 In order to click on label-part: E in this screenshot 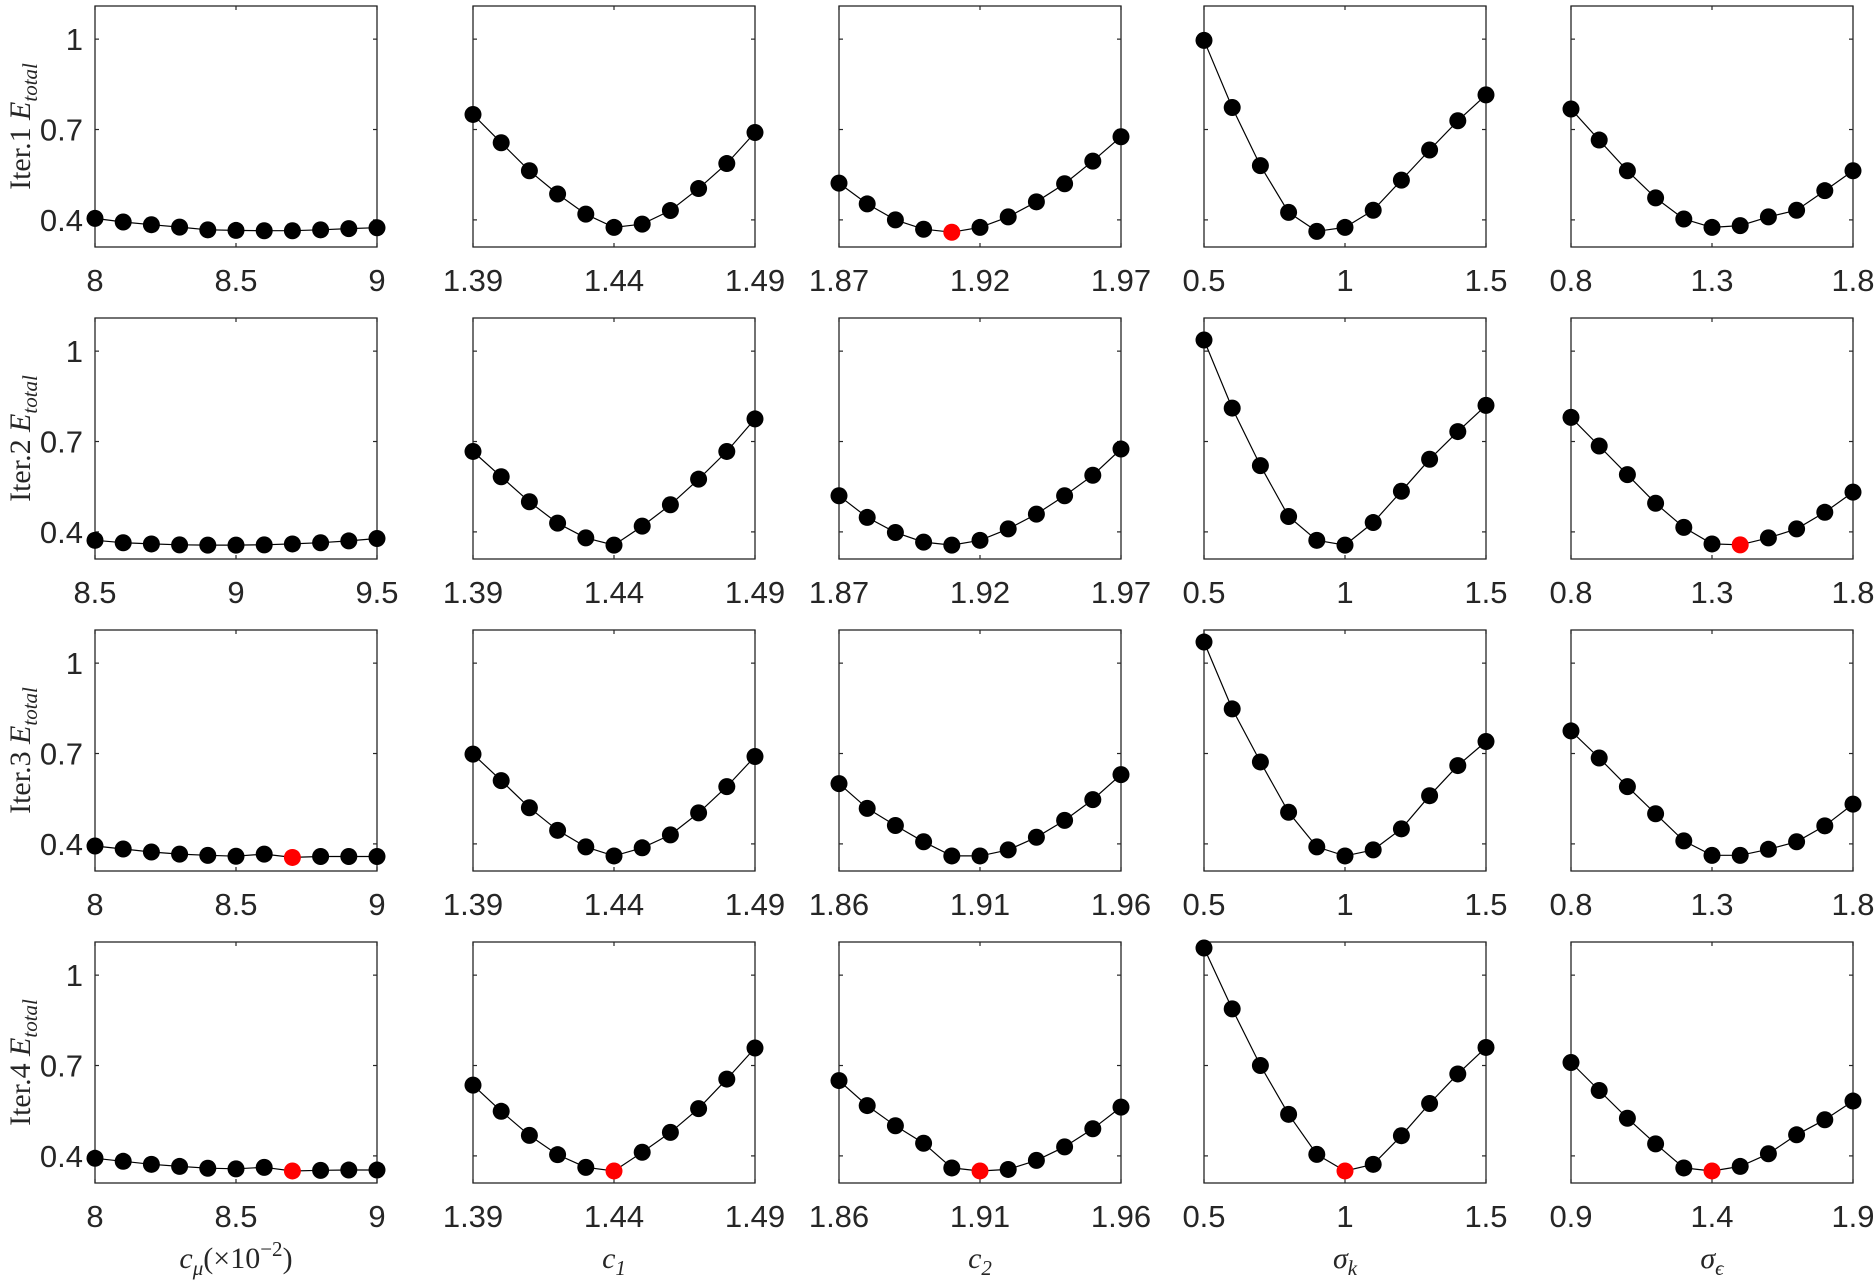, I will do `click(20, 423)`.